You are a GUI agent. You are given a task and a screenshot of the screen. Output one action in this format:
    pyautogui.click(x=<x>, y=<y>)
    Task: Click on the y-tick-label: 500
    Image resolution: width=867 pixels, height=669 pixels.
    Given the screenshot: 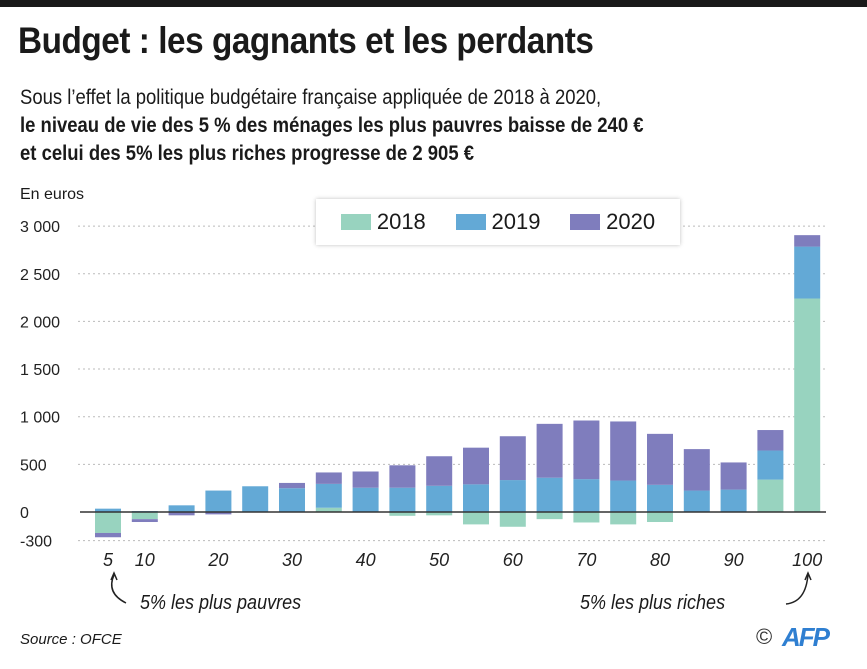 What is the action you would take?
    pyautogui.click(x=33, y=465)
    